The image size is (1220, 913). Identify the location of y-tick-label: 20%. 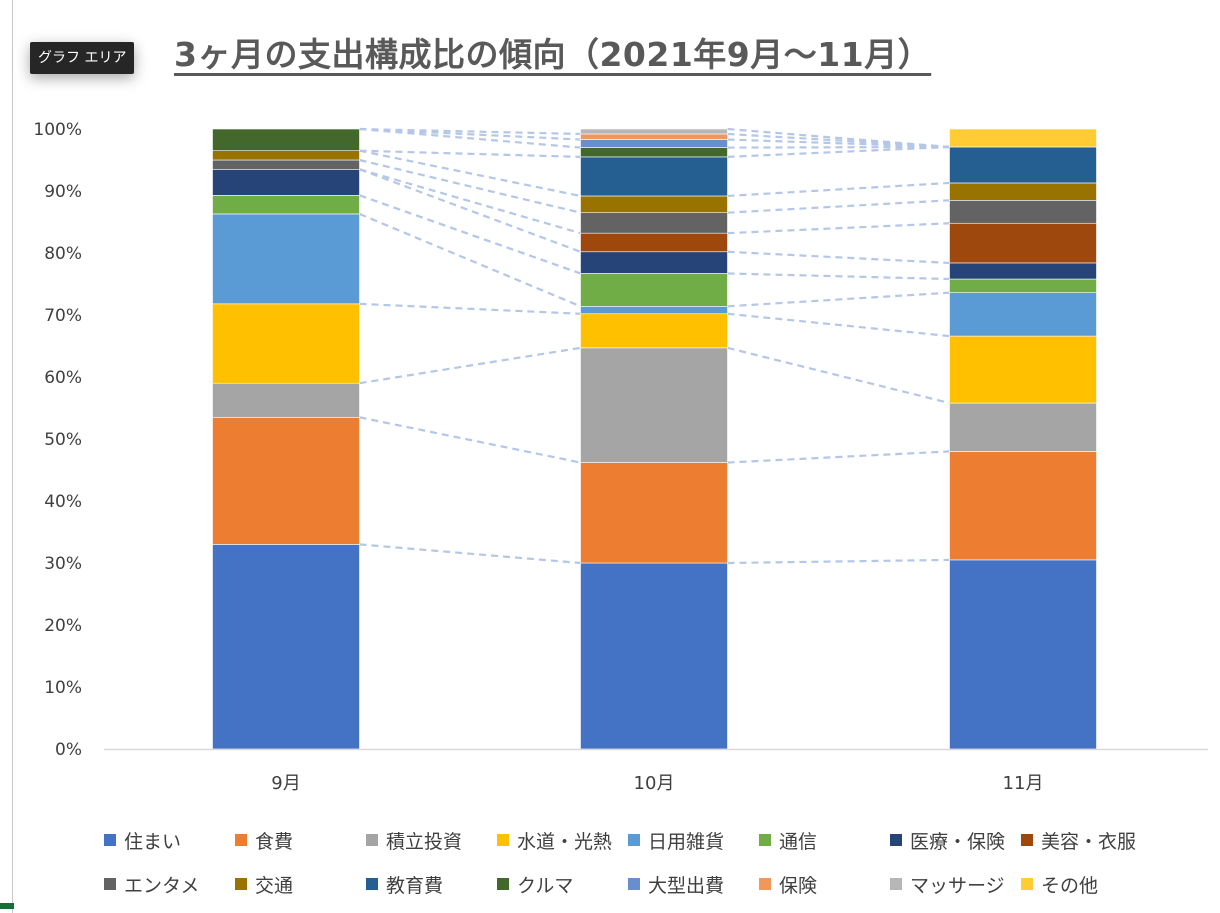
(63, 626).